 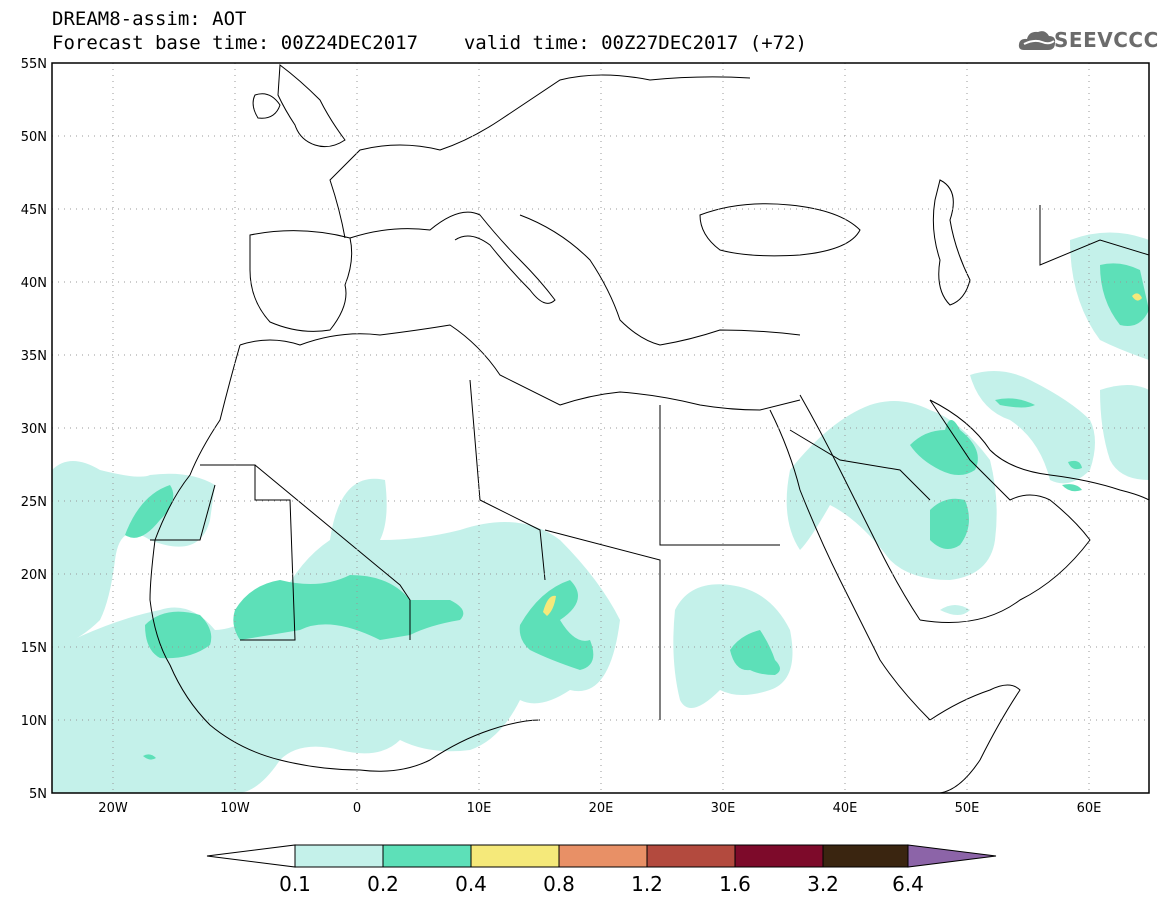 I want to click on lon-labels: 20W 10W 0 10E 20E 30E 40E 50E 60E, so click(x=599, y=808).